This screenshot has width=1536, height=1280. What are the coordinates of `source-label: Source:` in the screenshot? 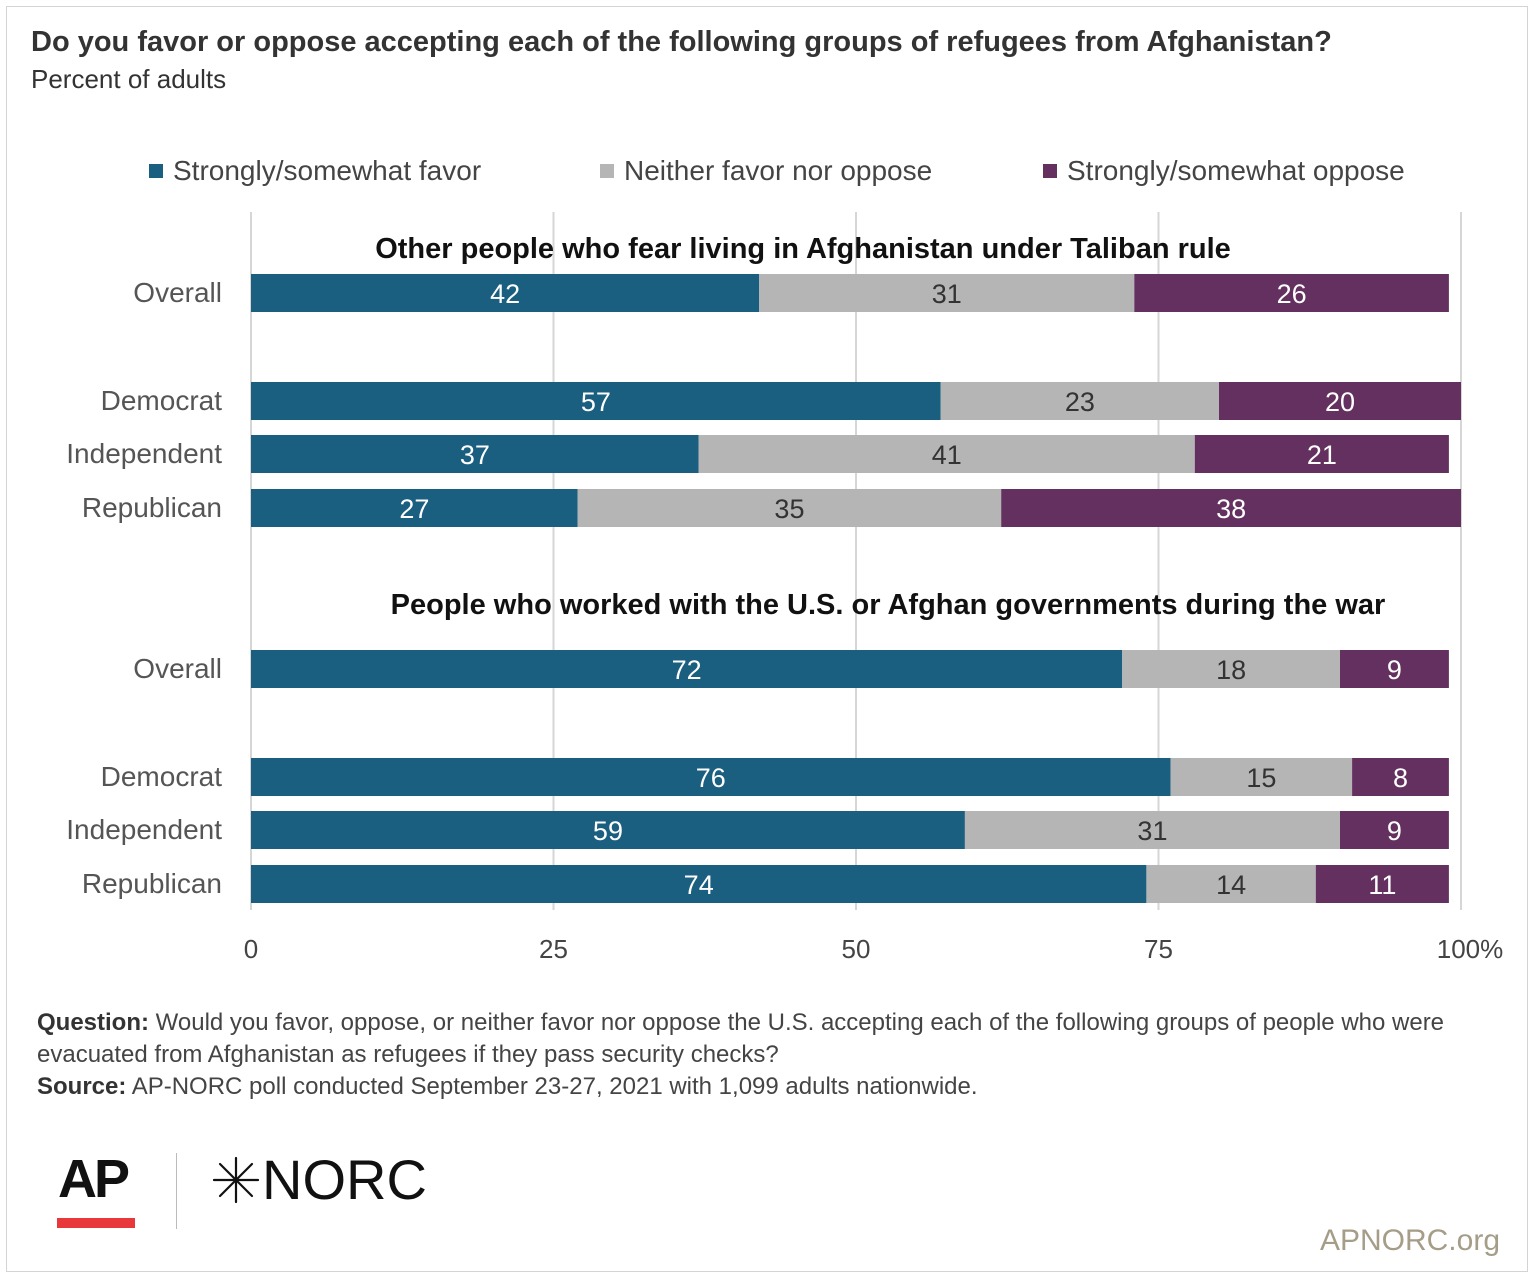 It's located at (82, 1086).